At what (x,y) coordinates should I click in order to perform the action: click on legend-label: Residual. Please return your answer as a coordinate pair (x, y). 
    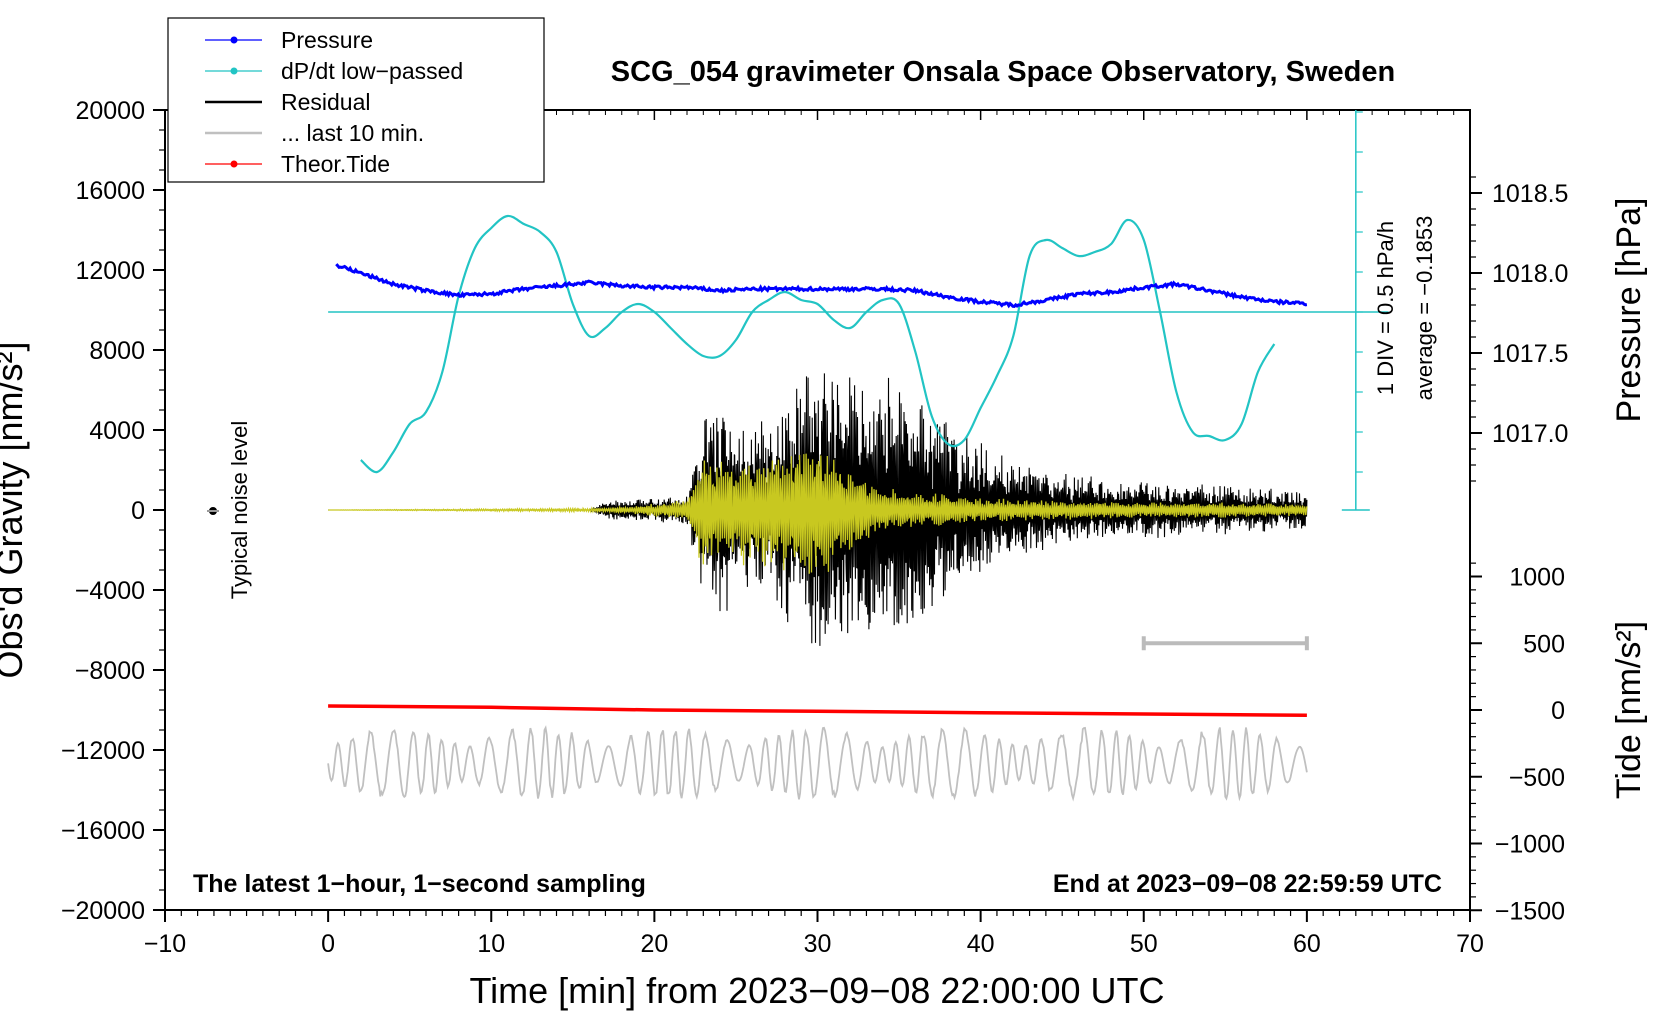
    Looking at the image, I should click on (326, 102).